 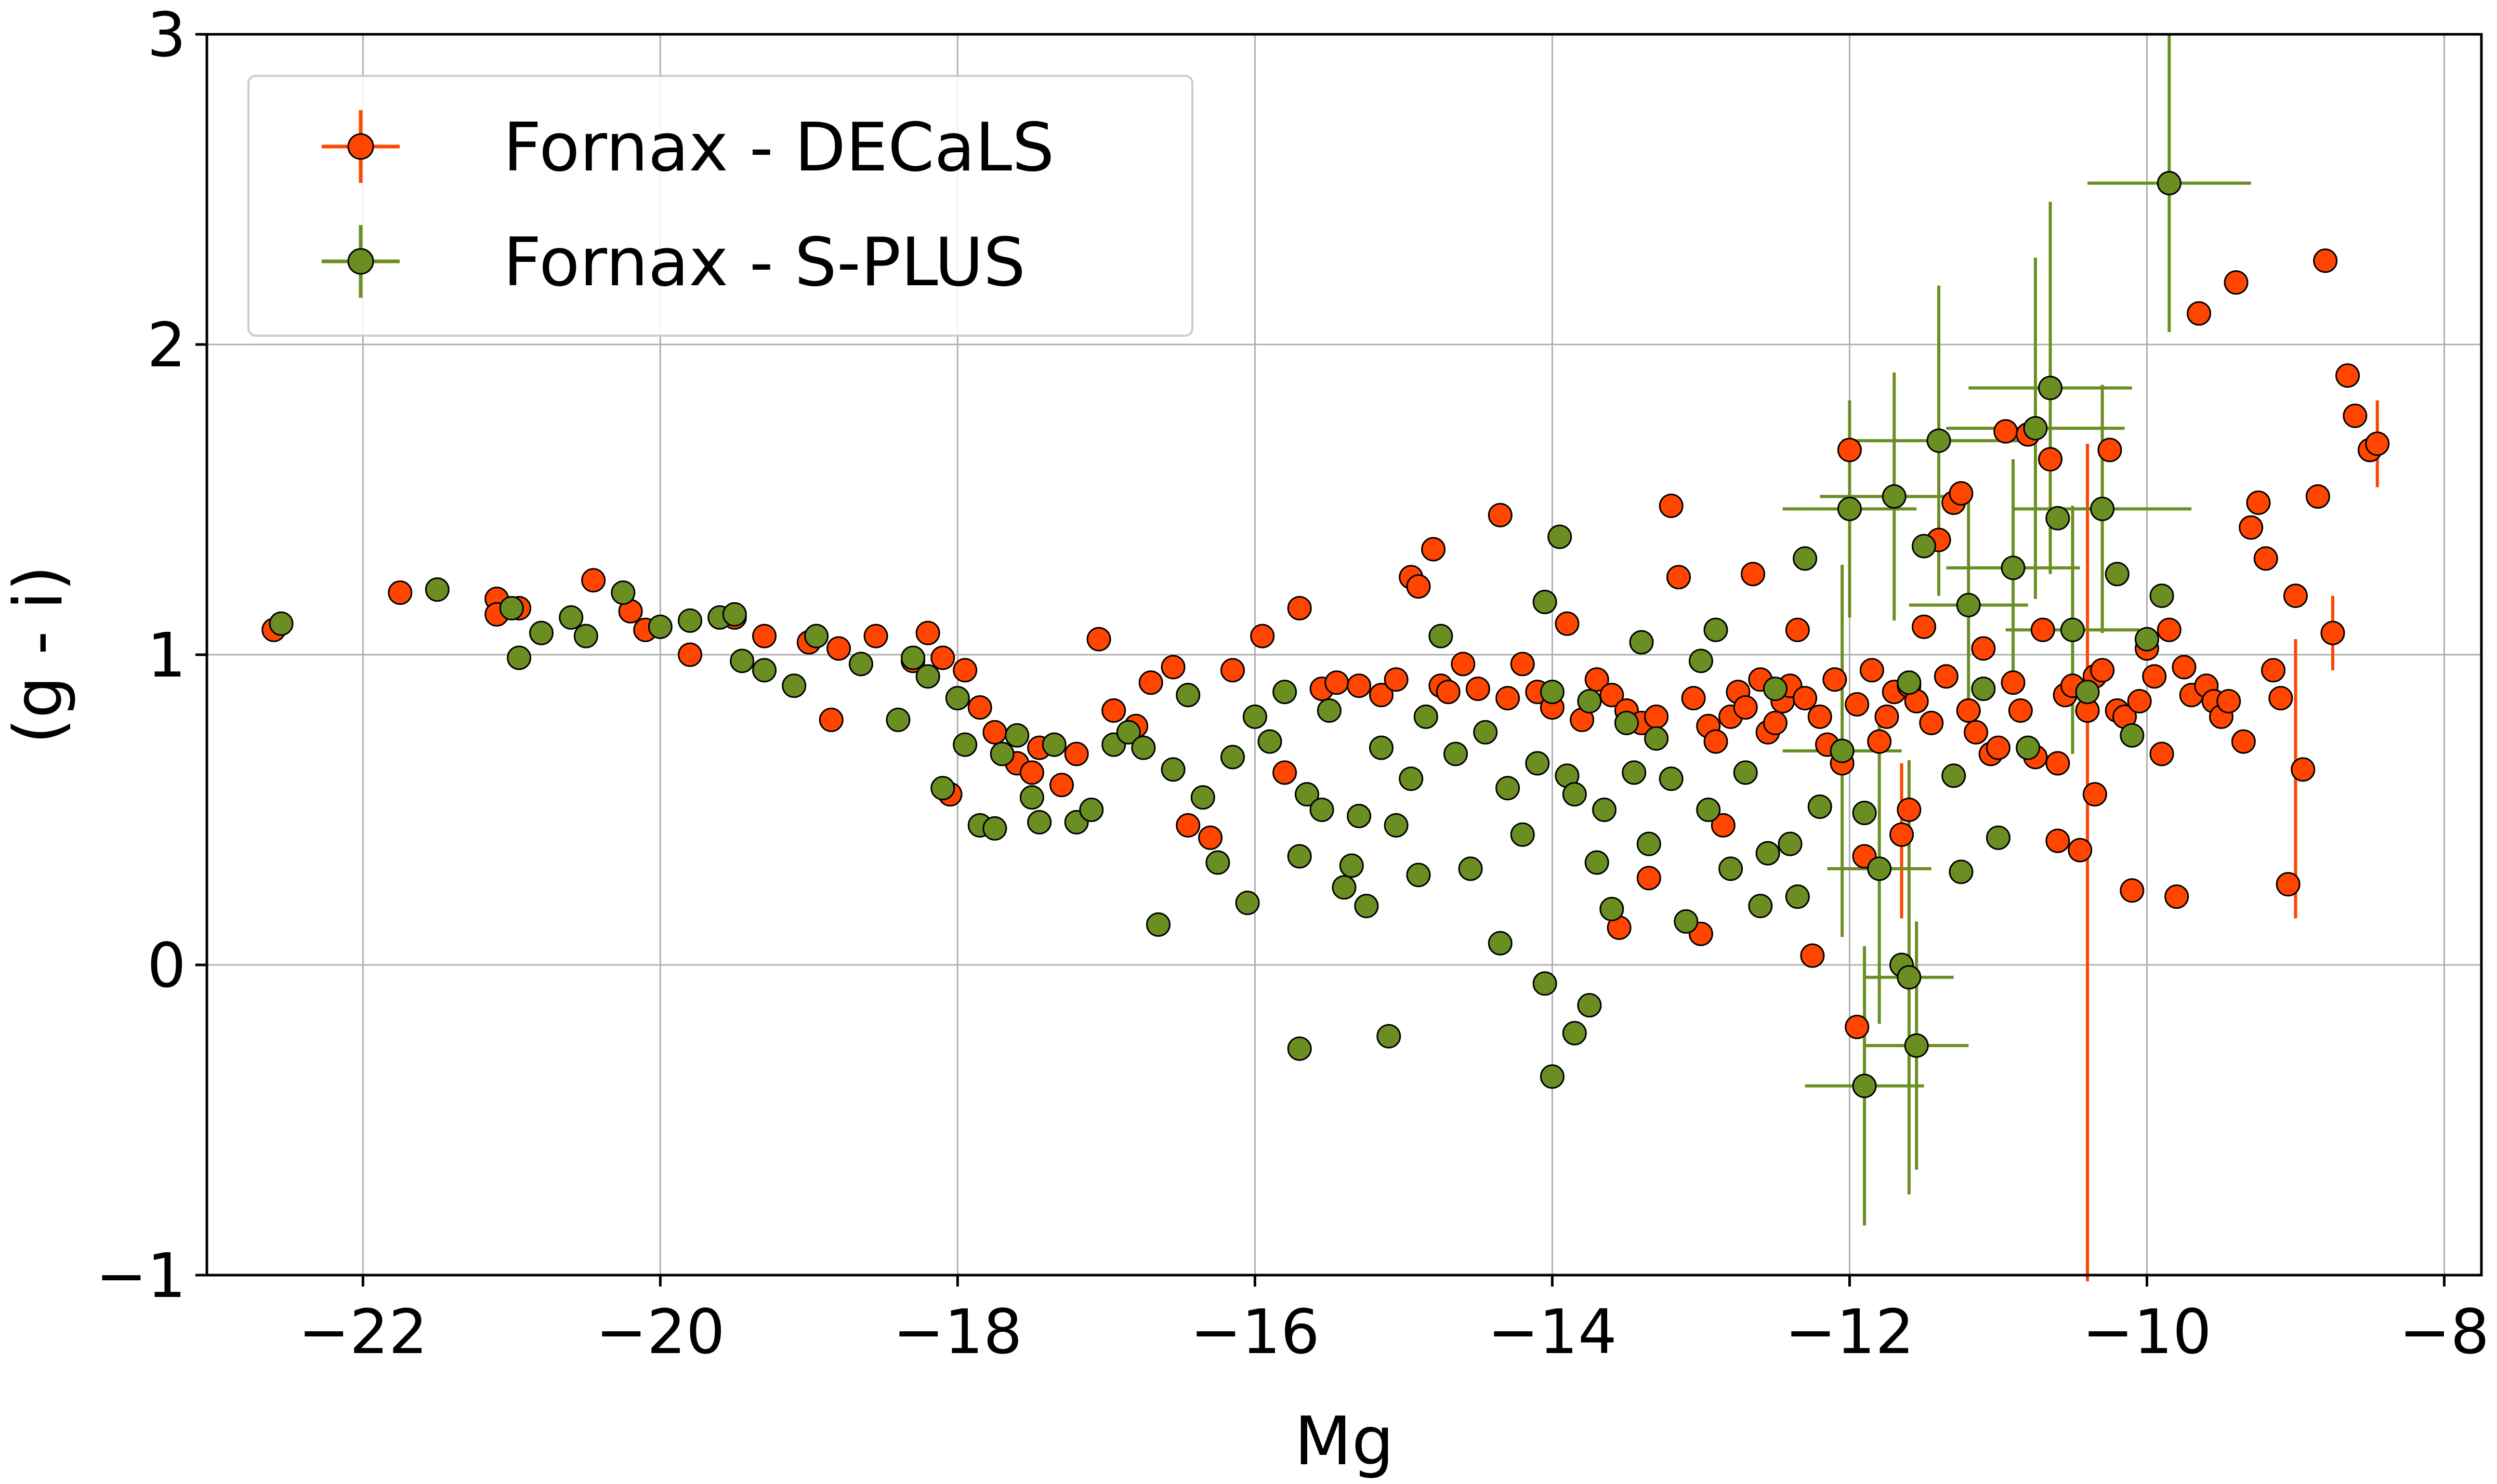 I want to click on x-tick-label: −8, so click(x=2444, y=1332).